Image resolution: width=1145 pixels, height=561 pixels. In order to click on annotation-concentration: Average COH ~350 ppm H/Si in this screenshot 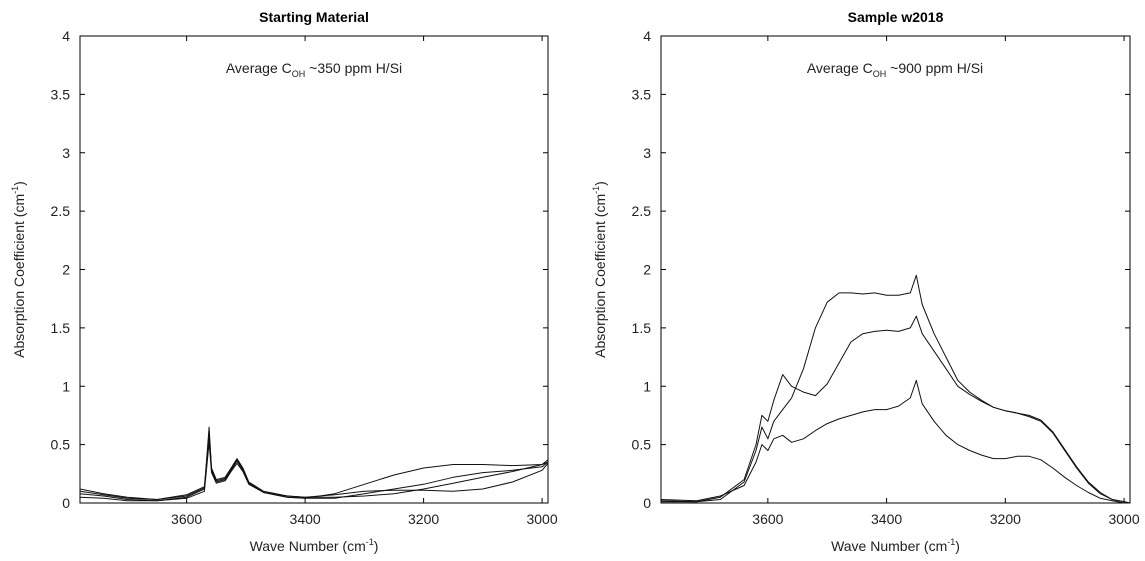, I will do `click(314, 69)`.